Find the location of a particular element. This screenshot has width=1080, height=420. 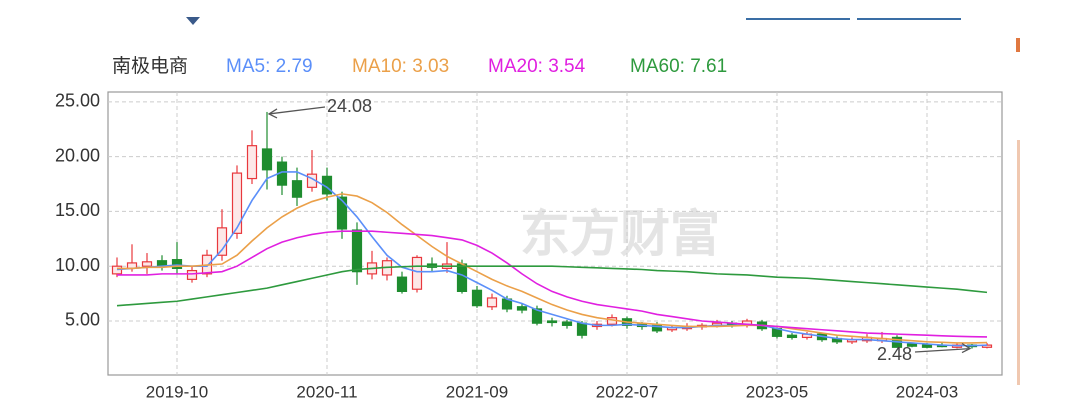

legend-entry: MA20: 3.54 is located at coordinates (537, 66).